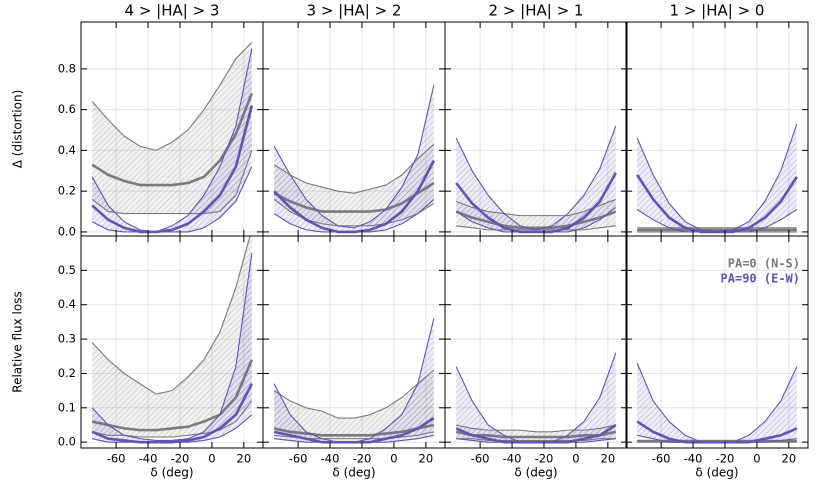 Image resolution: width=830 pixels, height=499 pixels. What do you see at coordinates (18, 341) in the screenshot?
I see `y-axis-label: Relative flux loss` at bounding box center [18, 341].